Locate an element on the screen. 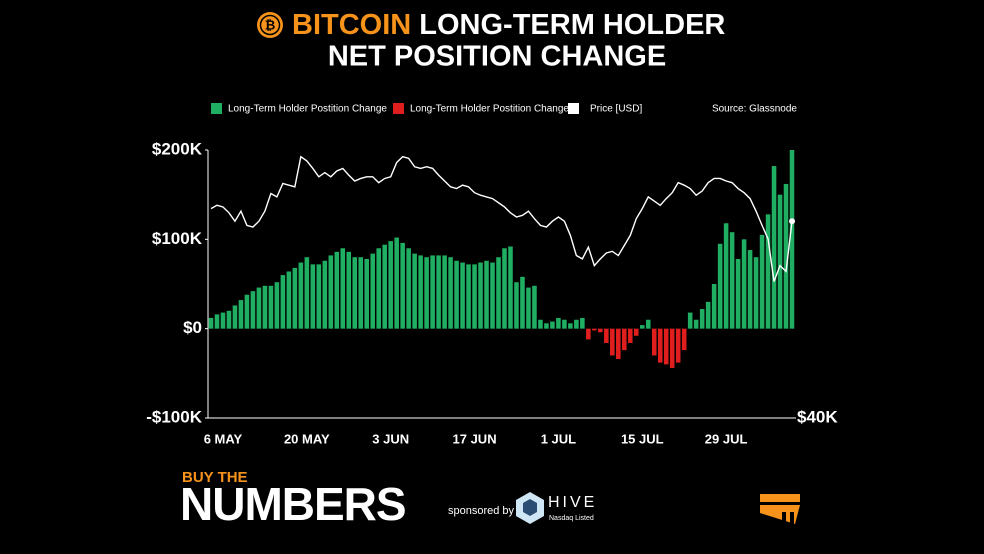 The height and width of the screenshot is (554, 984). sponsor-sub: Nasdaq Listed is located at coordinates (571, 518).